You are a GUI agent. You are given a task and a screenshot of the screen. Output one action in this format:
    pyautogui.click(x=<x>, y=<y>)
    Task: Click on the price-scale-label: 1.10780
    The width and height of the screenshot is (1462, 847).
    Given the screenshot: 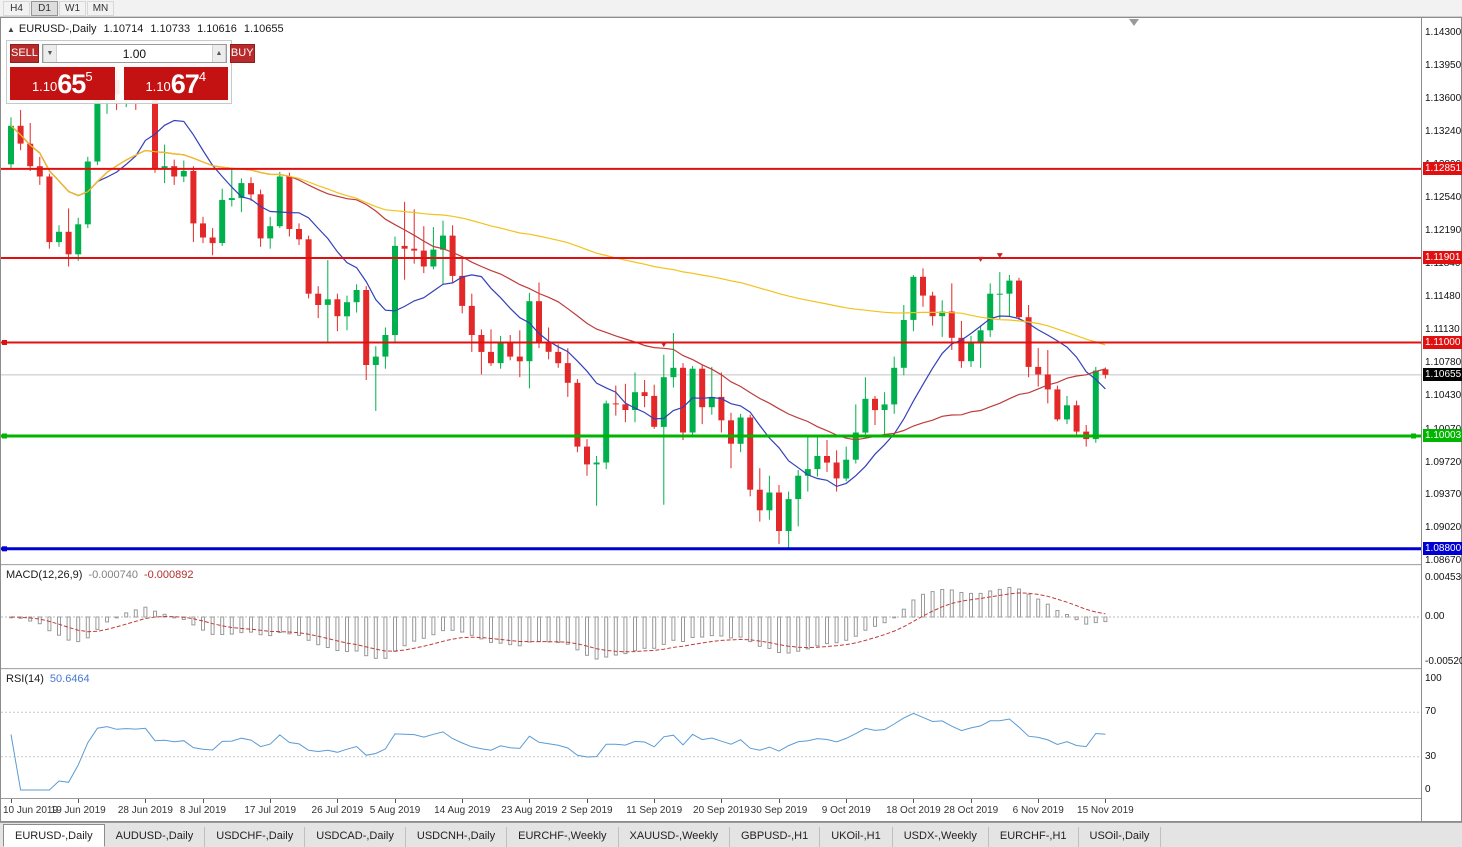 What is the action you would take?
    pyautogui.click(x=1443, y=363)
    